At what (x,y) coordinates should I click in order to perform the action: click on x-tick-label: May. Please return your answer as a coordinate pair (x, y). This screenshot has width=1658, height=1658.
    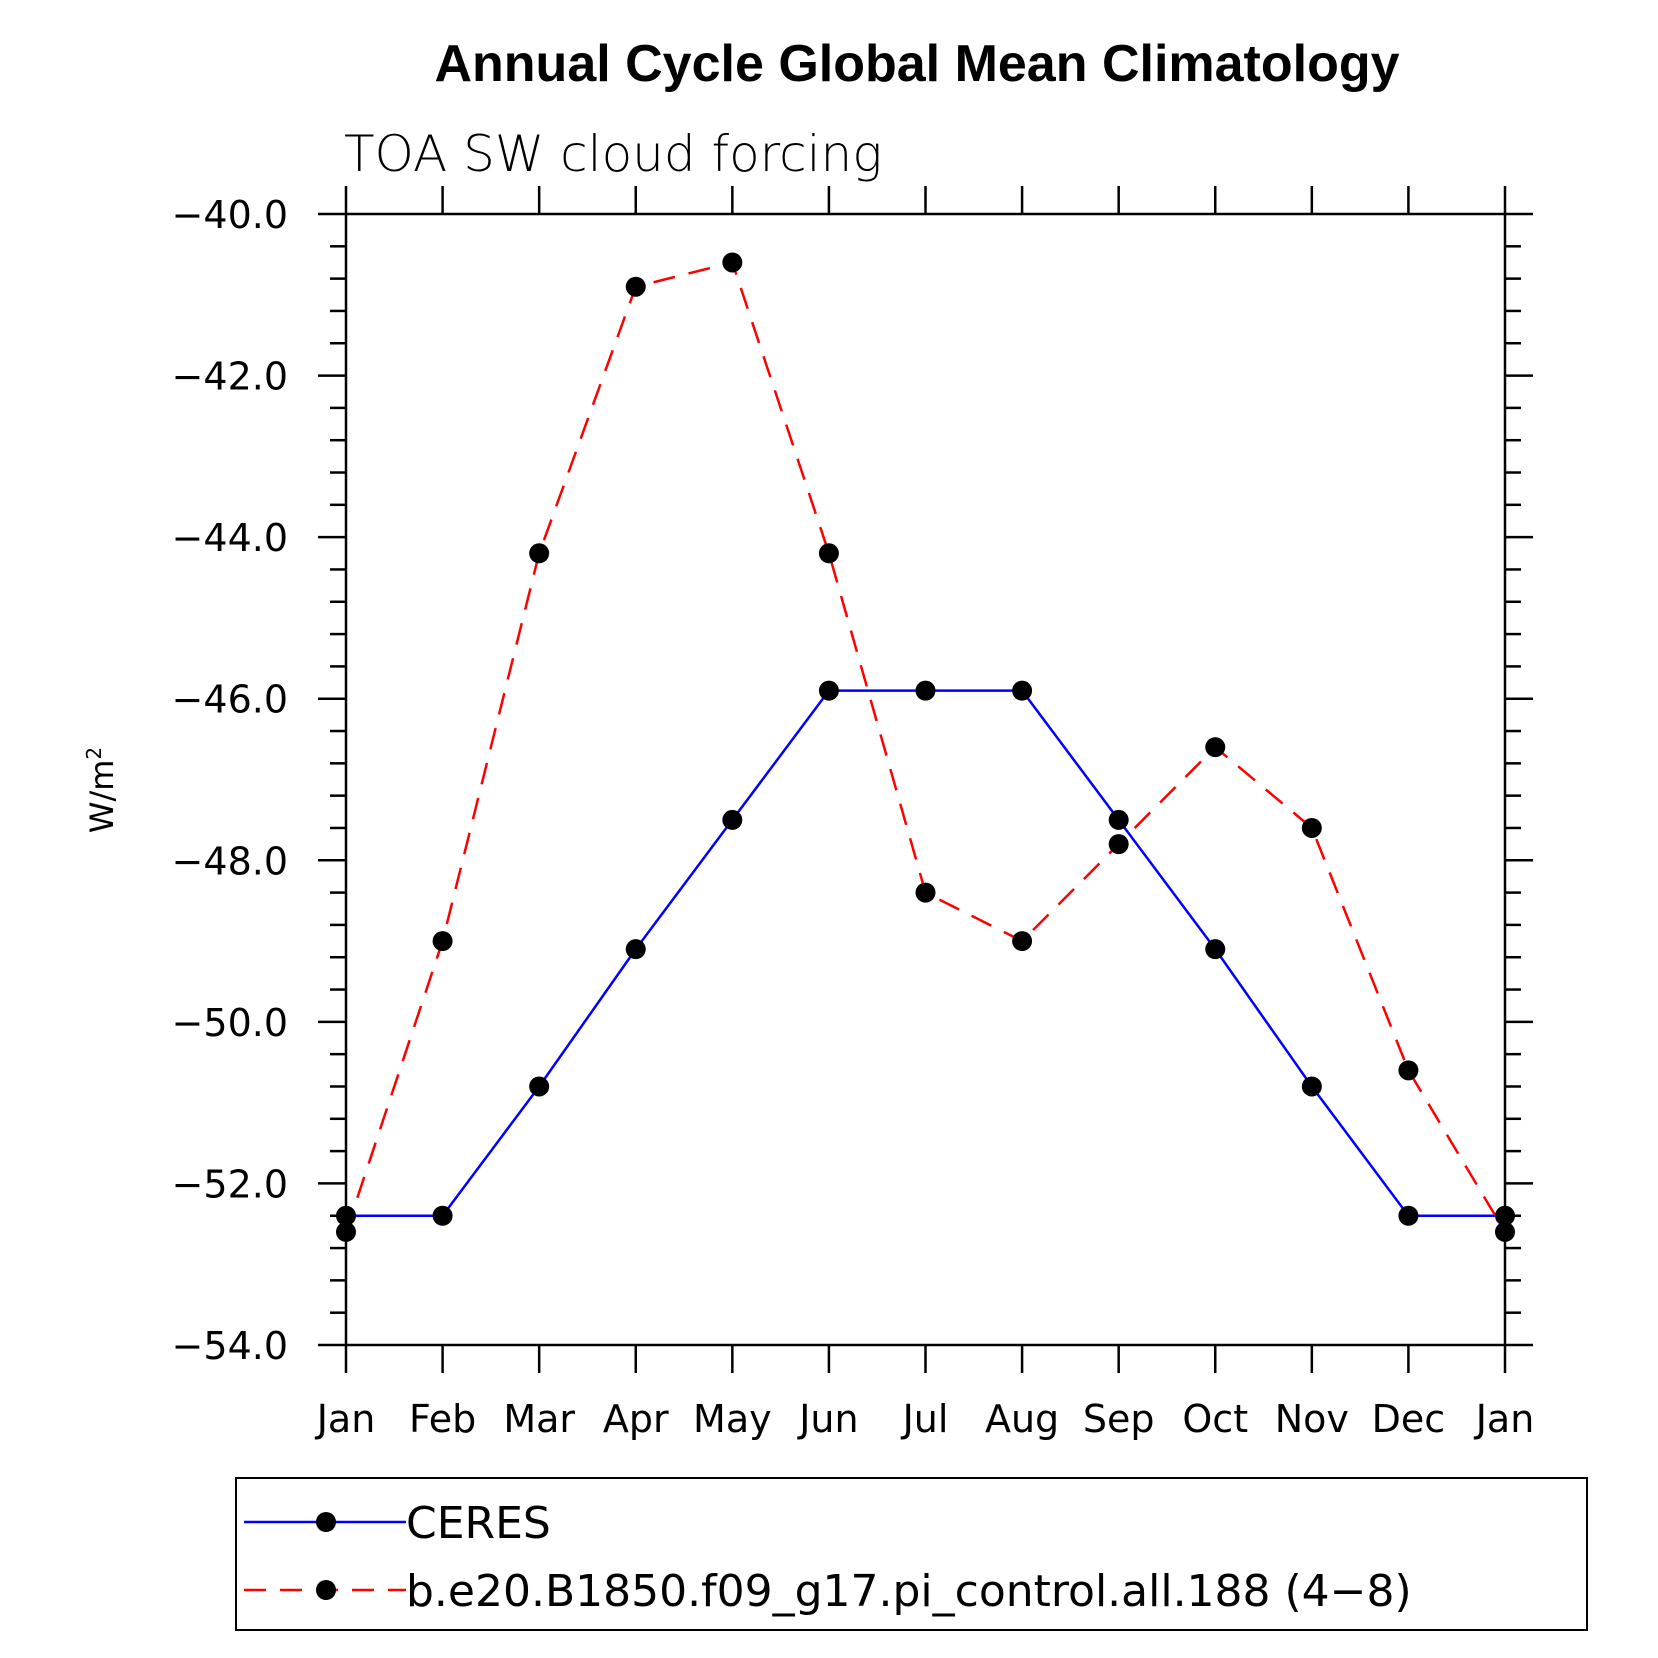
    Looking at the image, I should click on (732, 1419).